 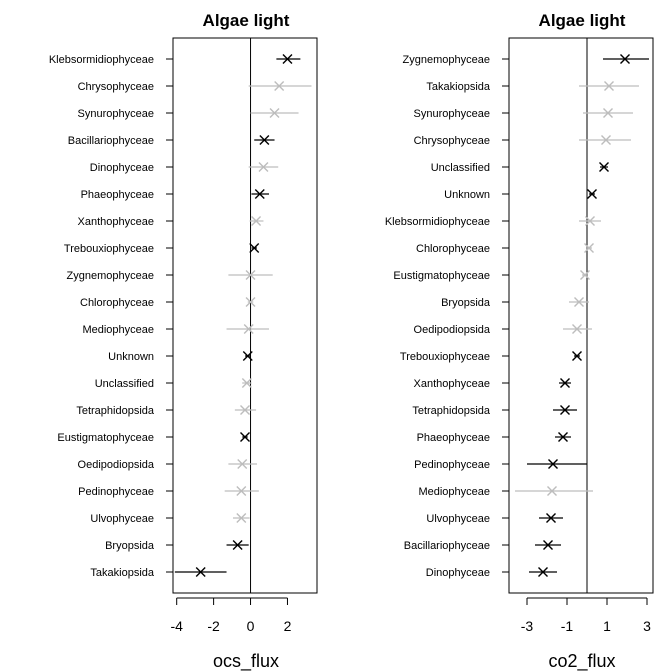 I want to click on x-tick-label: 3, so click(x=647, y=626).